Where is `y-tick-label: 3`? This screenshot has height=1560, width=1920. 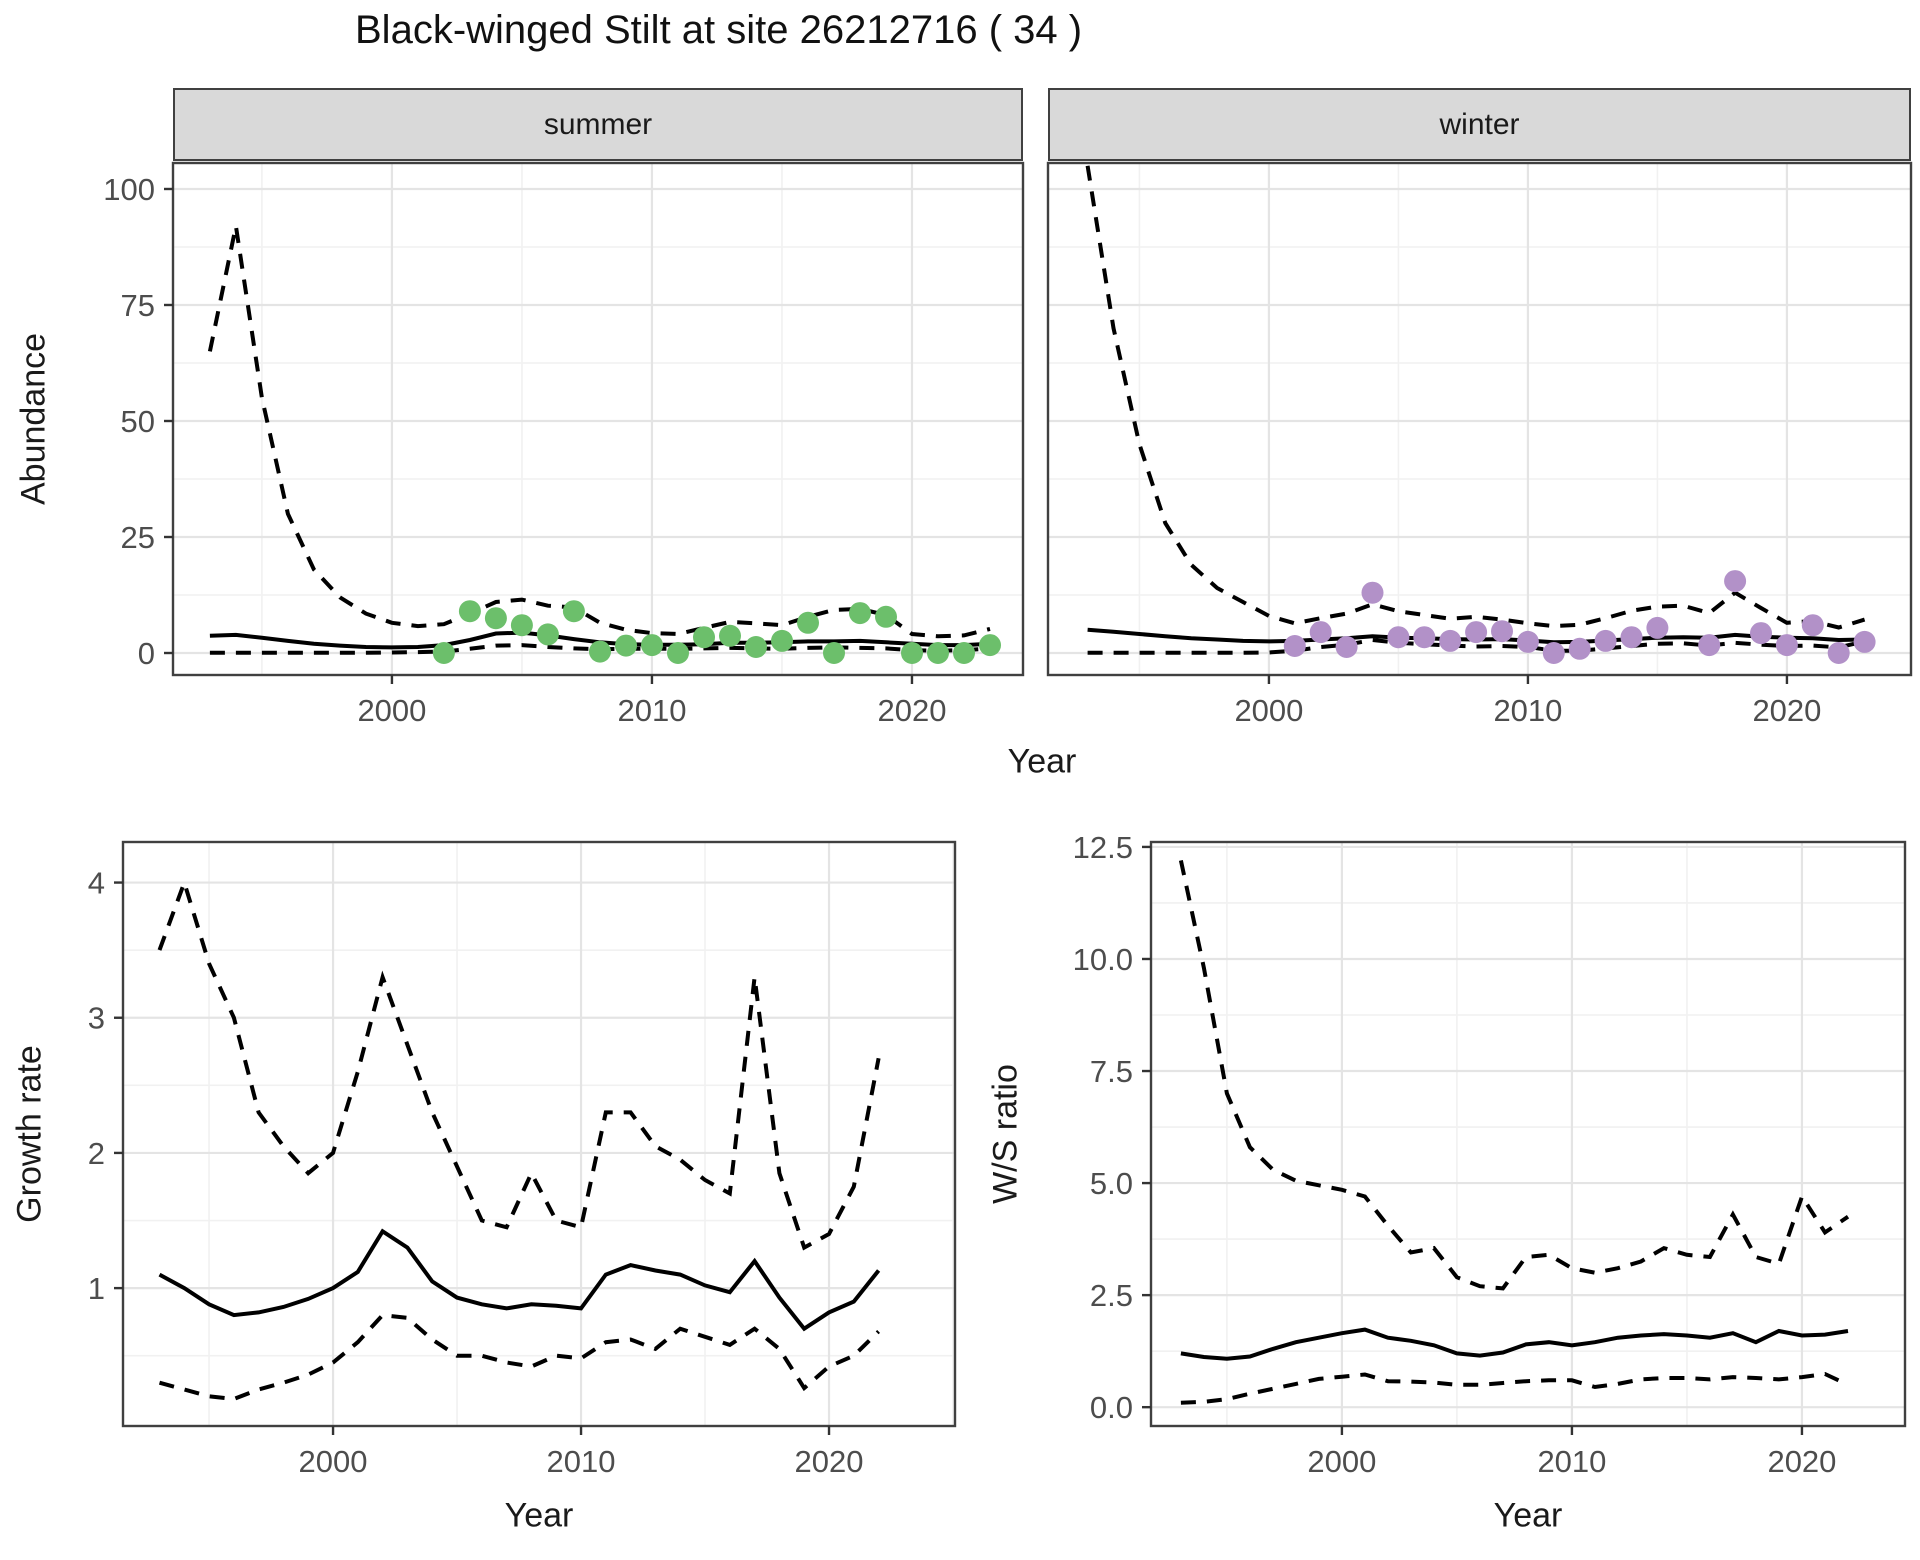 y-tick-label: 3 is located at coordinates (96, 1018).